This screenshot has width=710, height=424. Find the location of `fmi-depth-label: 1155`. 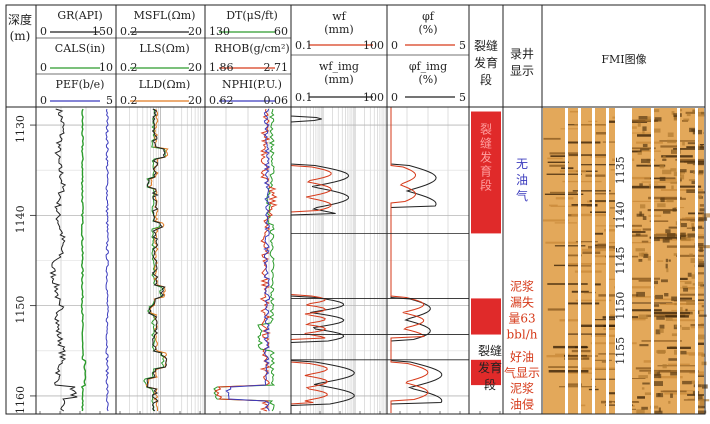

fmi-depth-label: 1155 is located at coordinates (620, 351).